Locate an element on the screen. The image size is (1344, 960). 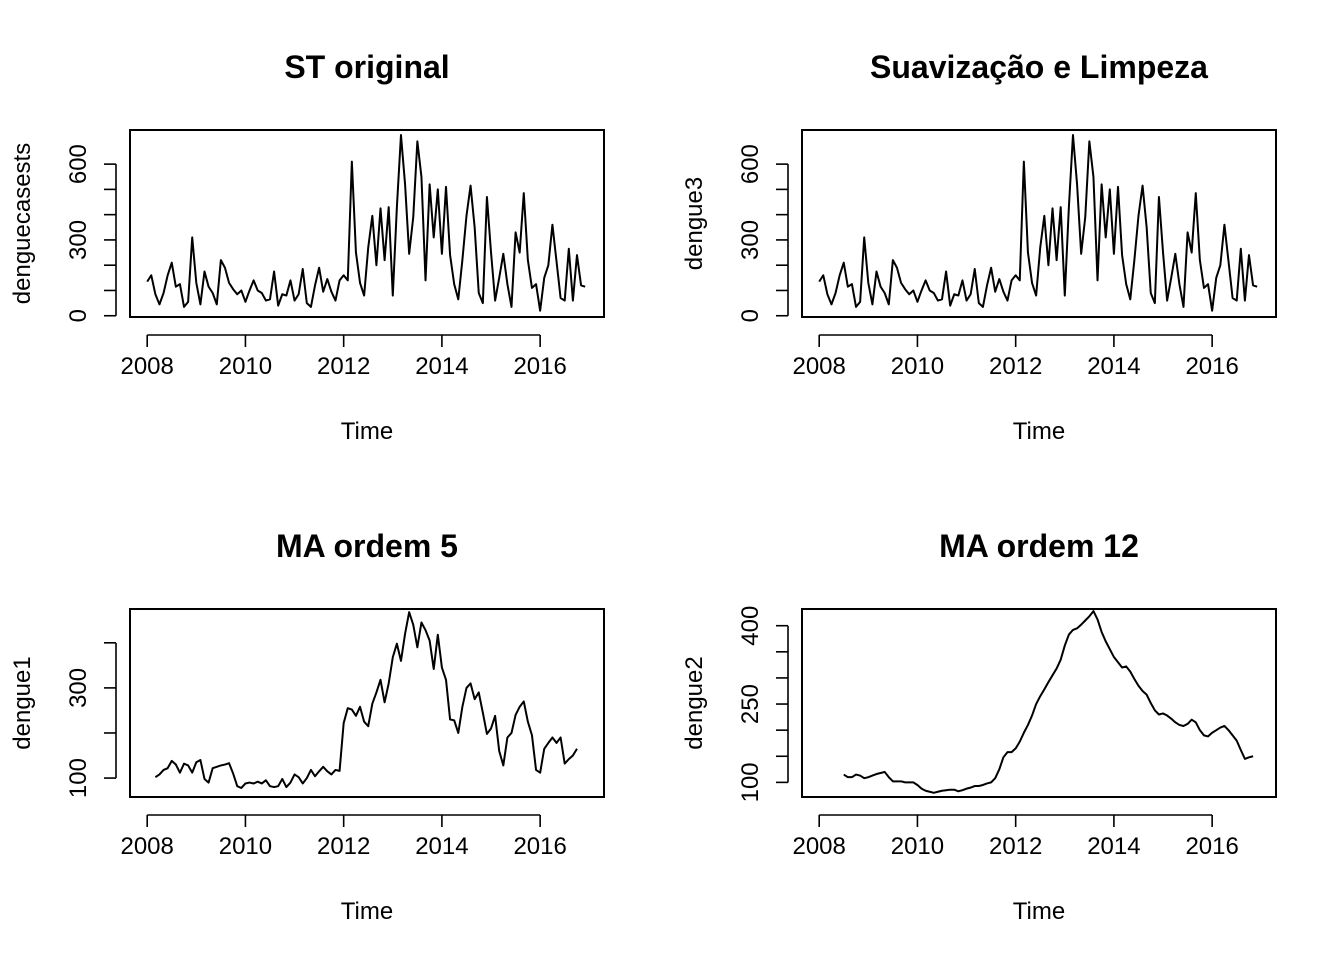
y-axis-label: dengue1 is located at coordinates (22, 702).